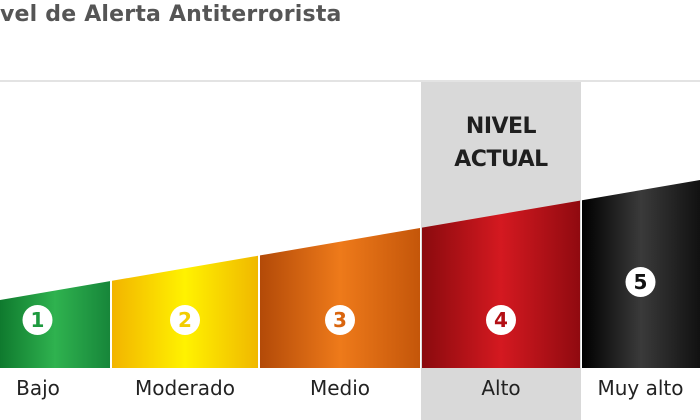  What do you see at coordinates (38, 388) in the screenshot?
I see `level-1-label: Bajo` at bounding box center [38, 388].